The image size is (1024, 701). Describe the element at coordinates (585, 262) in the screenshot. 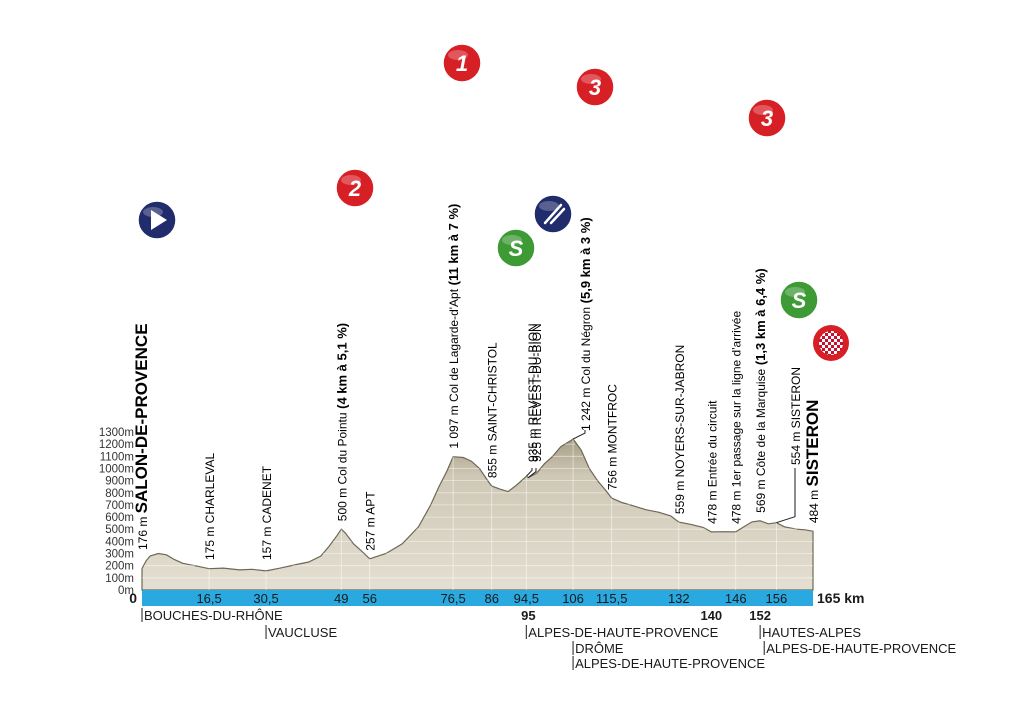

I see `waypoint-climb-stats: (5,9 km à 3 %)` at that location.